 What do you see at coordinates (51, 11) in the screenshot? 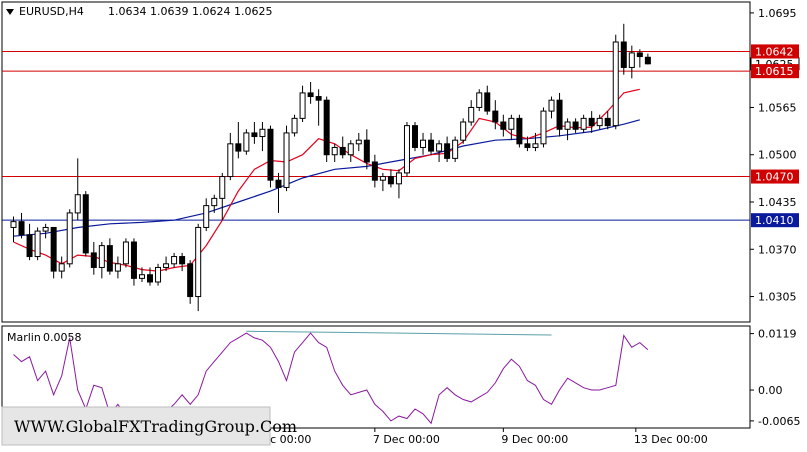
I see `symbol-label: EURUSD,H4` at bounding box center [51, 11].